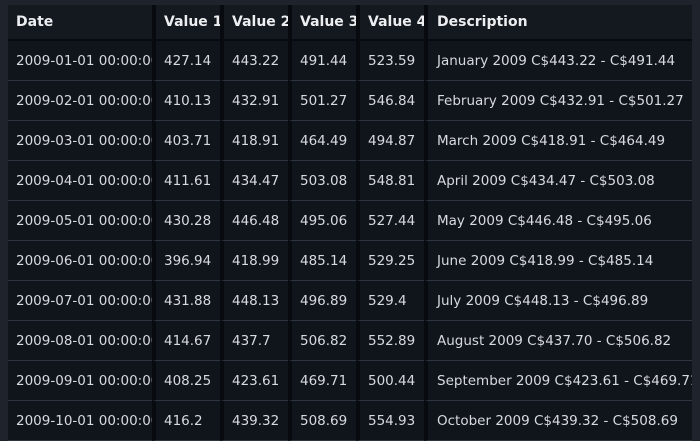 This screenshot has width=700, height=441. I want to click on cell-description: March 2009 C$418.91 - C$464.49, so click(558, 141).